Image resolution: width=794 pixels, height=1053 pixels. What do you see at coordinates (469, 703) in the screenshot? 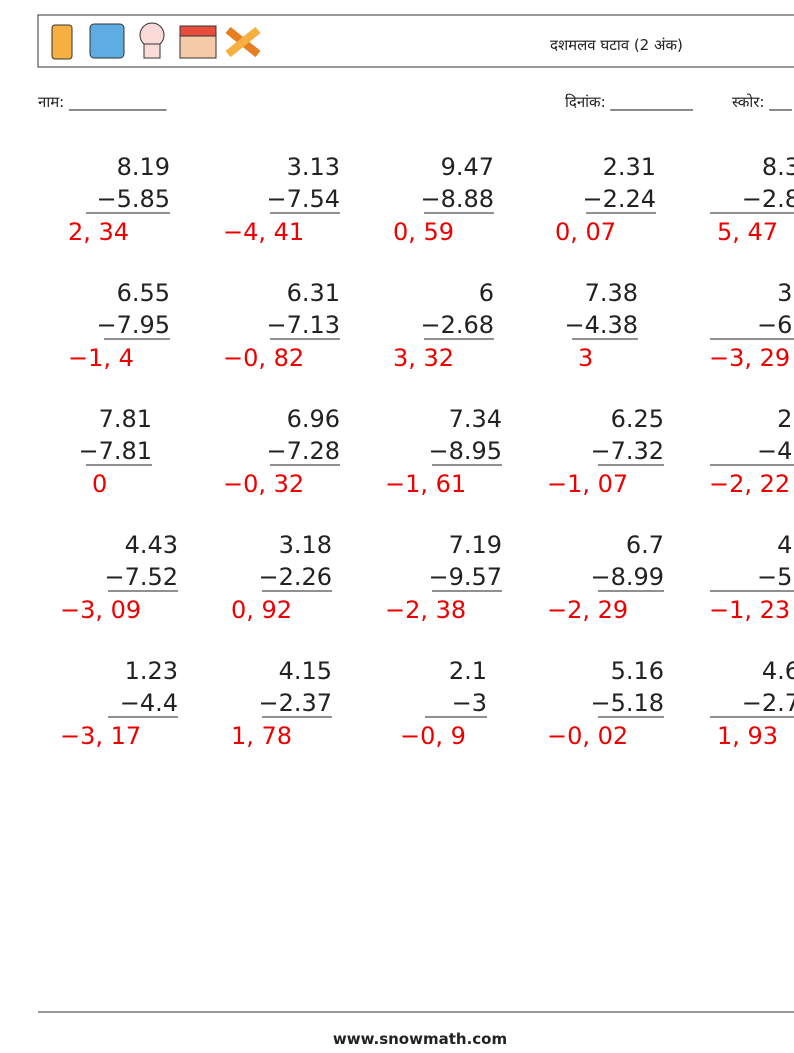
I see `subtrahend: −3` at bounding box center [469, 703].